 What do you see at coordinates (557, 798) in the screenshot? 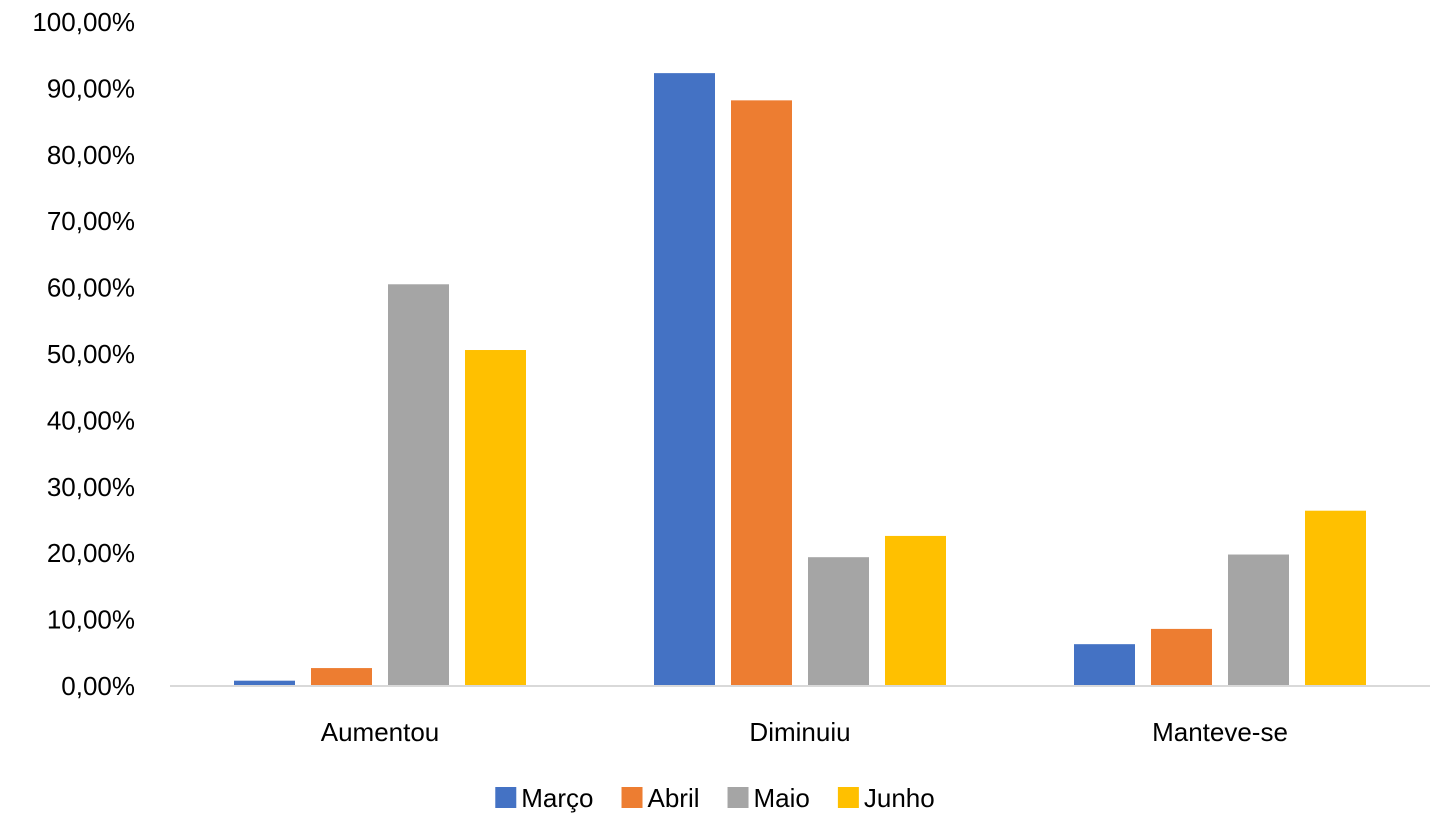
I see `legend-label: Março` at bounding box center [557, 798].